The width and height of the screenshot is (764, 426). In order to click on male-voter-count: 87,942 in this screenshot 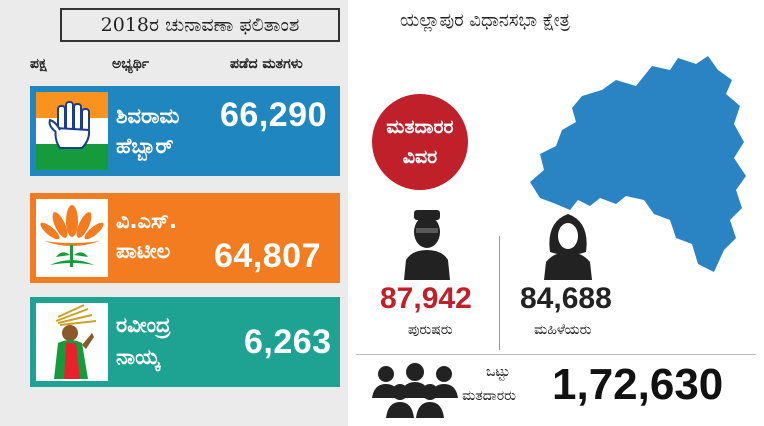, I will do `click(426, 298)`.